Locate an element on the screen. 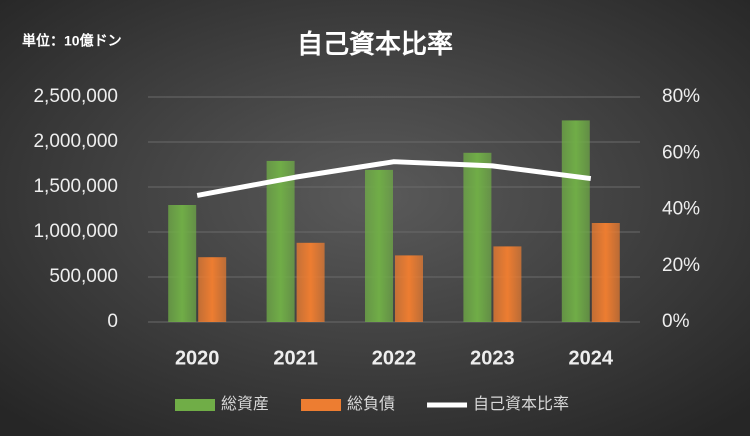 This screenshot has width=750, height=436. legend-label: 総負債 is located at coordinates (371, 404).